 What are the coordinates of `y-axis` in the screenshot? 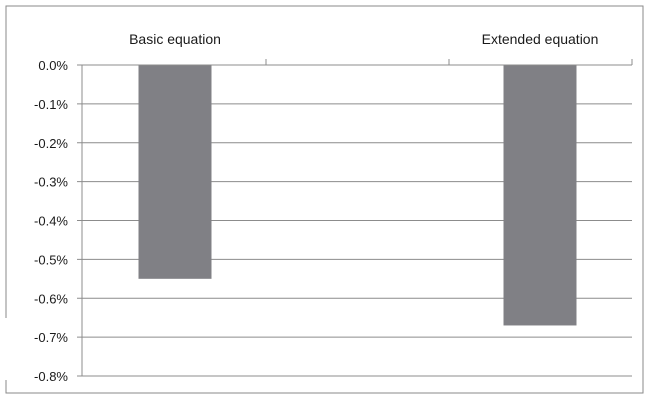 It's located at (80, 220).